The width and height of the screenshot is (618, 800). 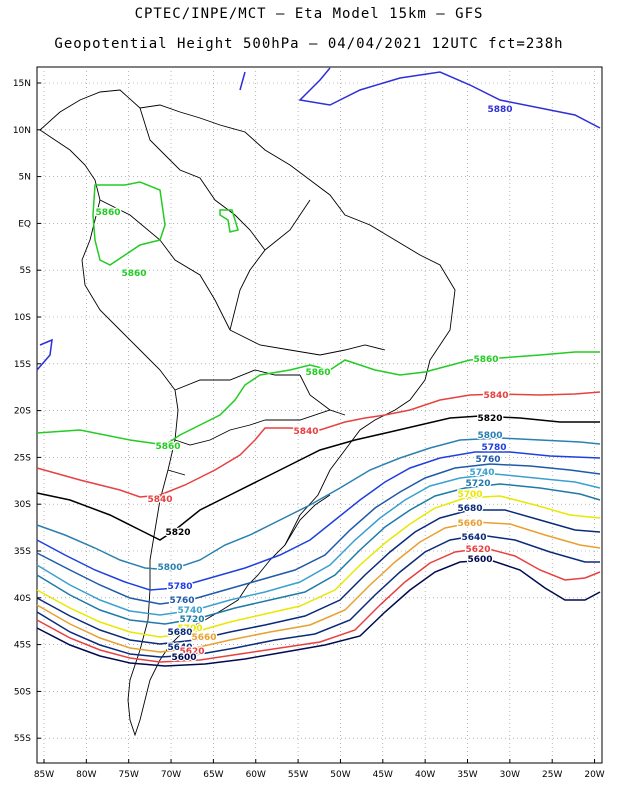 I want to click on lon-tick-label: 30W, so click(x=510, y=775).